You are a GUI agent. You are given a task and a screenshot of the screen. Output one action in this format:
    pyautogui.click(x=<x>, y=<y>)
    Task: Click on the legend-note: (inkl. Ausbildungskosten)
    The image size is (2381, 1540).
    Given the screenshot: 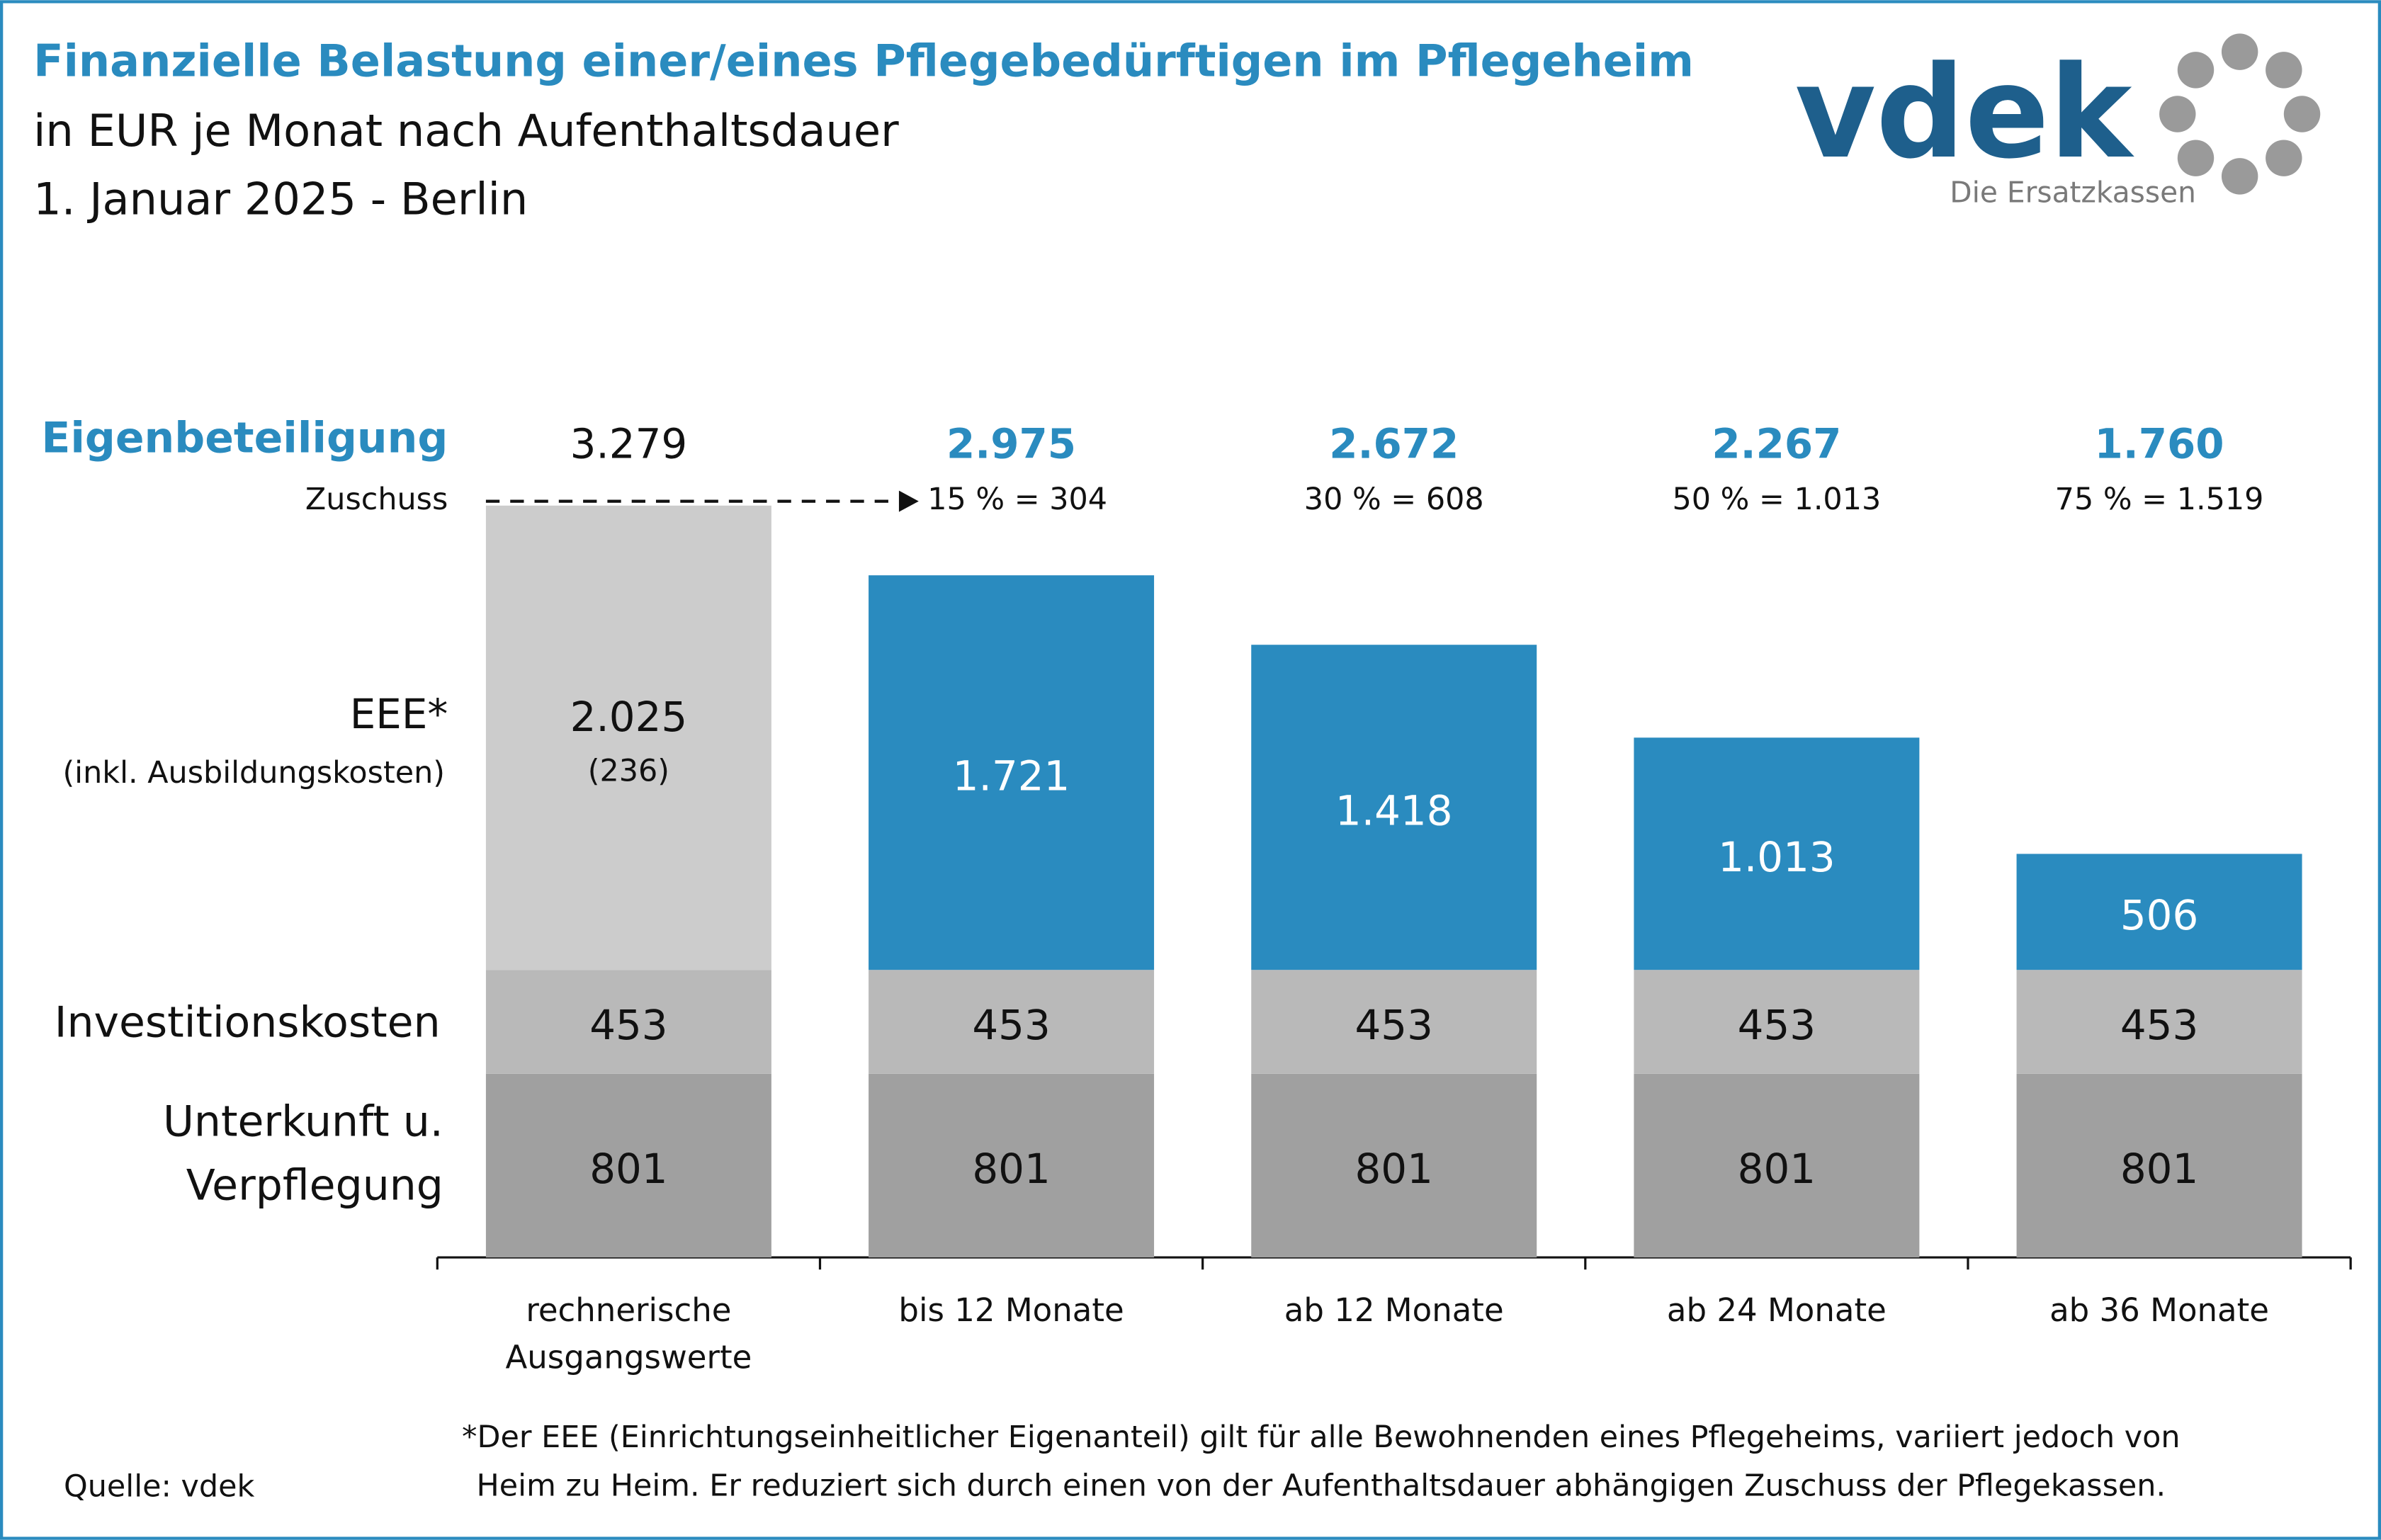 What is the action you would take?
    pyautogui.click(x=253, y=773)
    